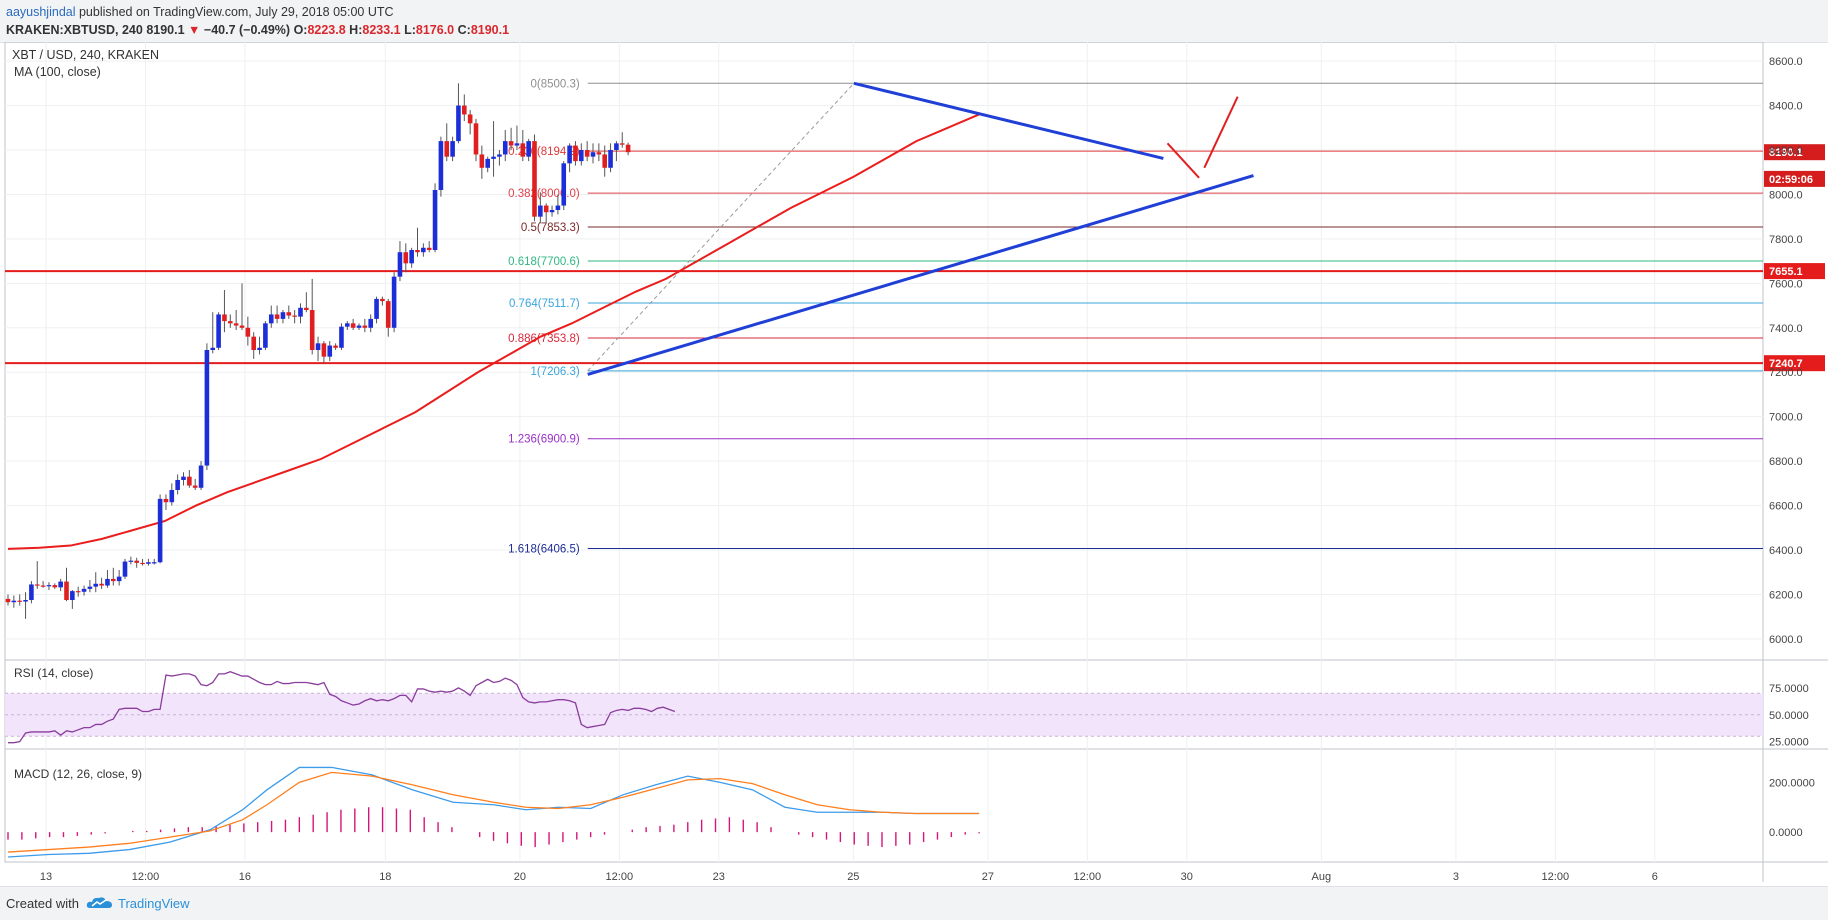 The height and width of the screenshot is (920, 1828). What do you see at coordinates (1789, 743) in the screenshot?
I see `rsi-tick-label: 25.0000` at bounding box center [1789, 743].